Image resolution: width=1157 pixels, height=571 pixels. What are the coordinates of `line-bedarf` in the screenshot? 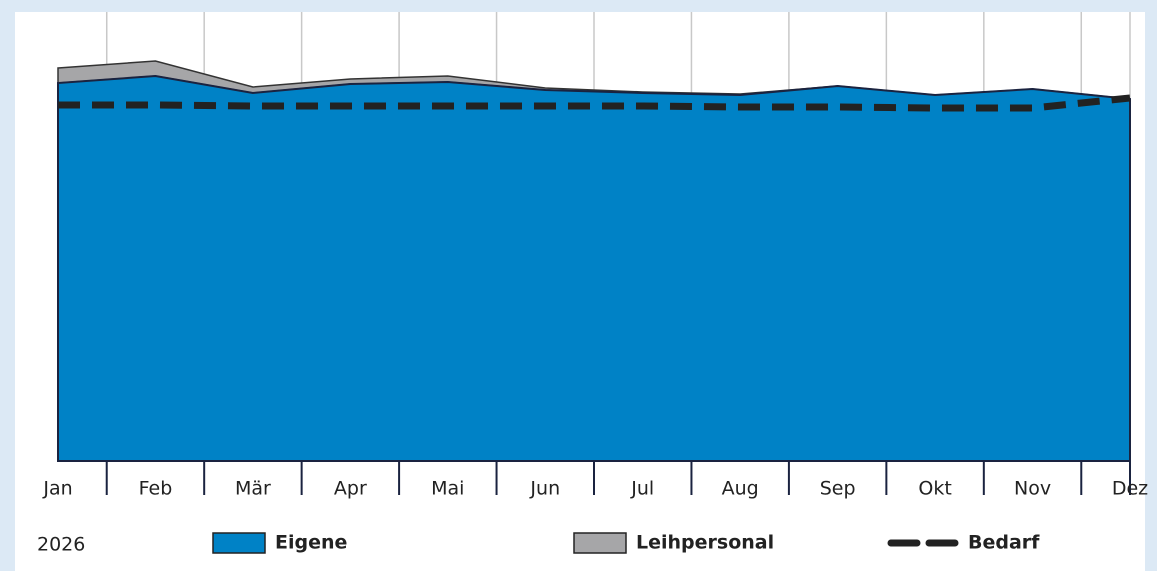 It's located at (594, 103).